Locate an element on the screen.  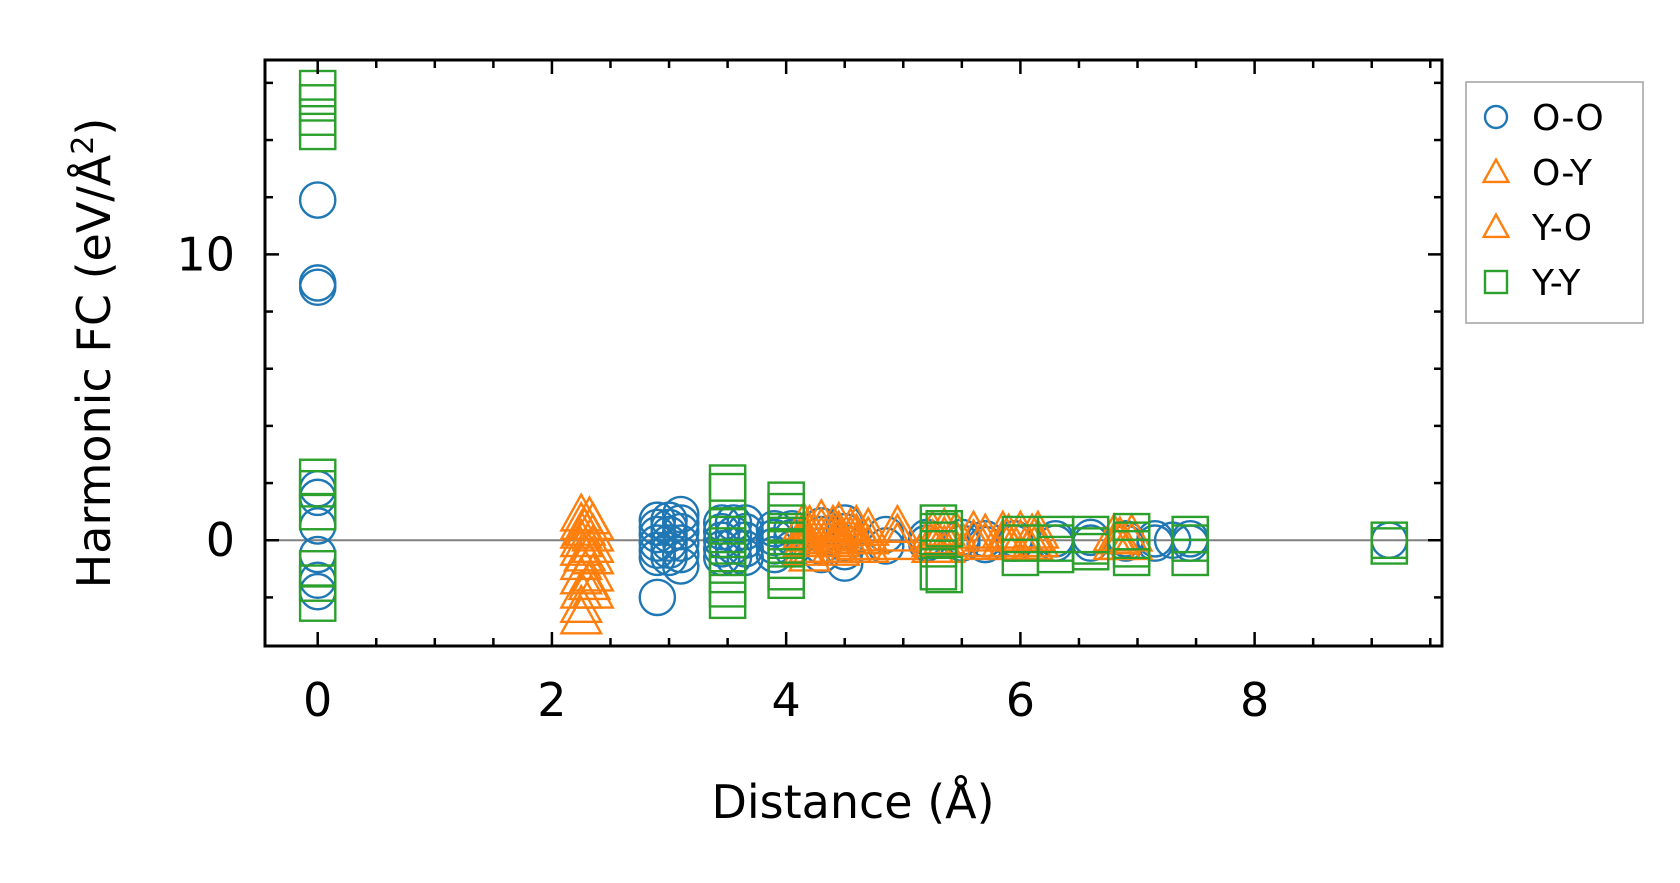
y-axis-title-main: Harmonic FC (eV/Å is located at coordinates (94, 371).